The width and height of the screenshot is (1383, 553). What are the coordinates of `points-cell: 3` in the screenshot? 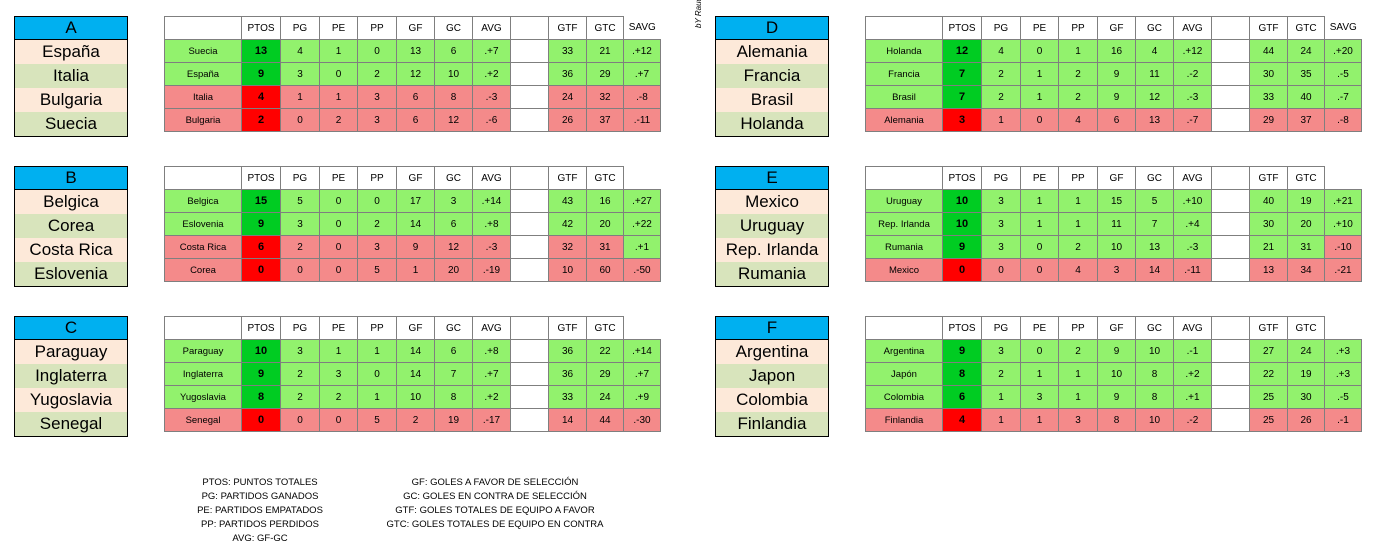 It's located at (962, 120).